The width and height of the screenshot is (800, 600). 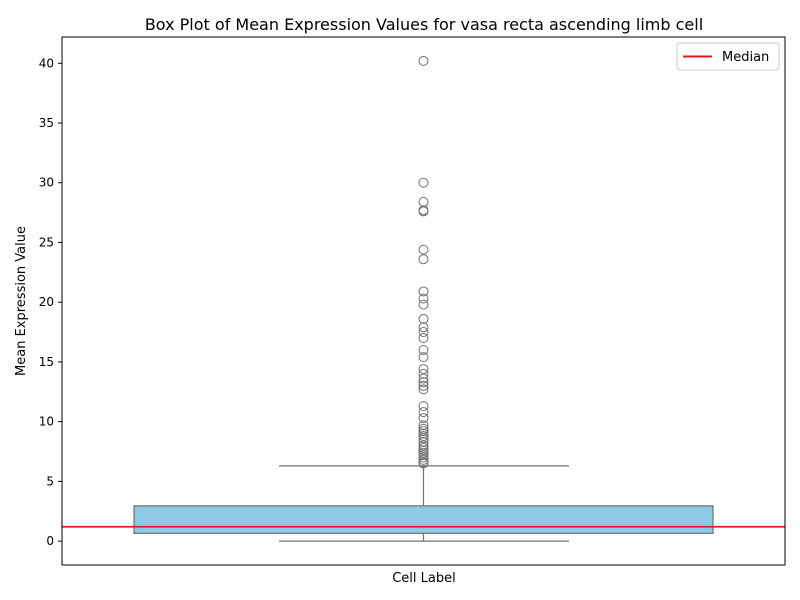 What do you see at coordinates (423, 503) in the screenshot?
I see `box-plot` at bounding box center [423, 503].